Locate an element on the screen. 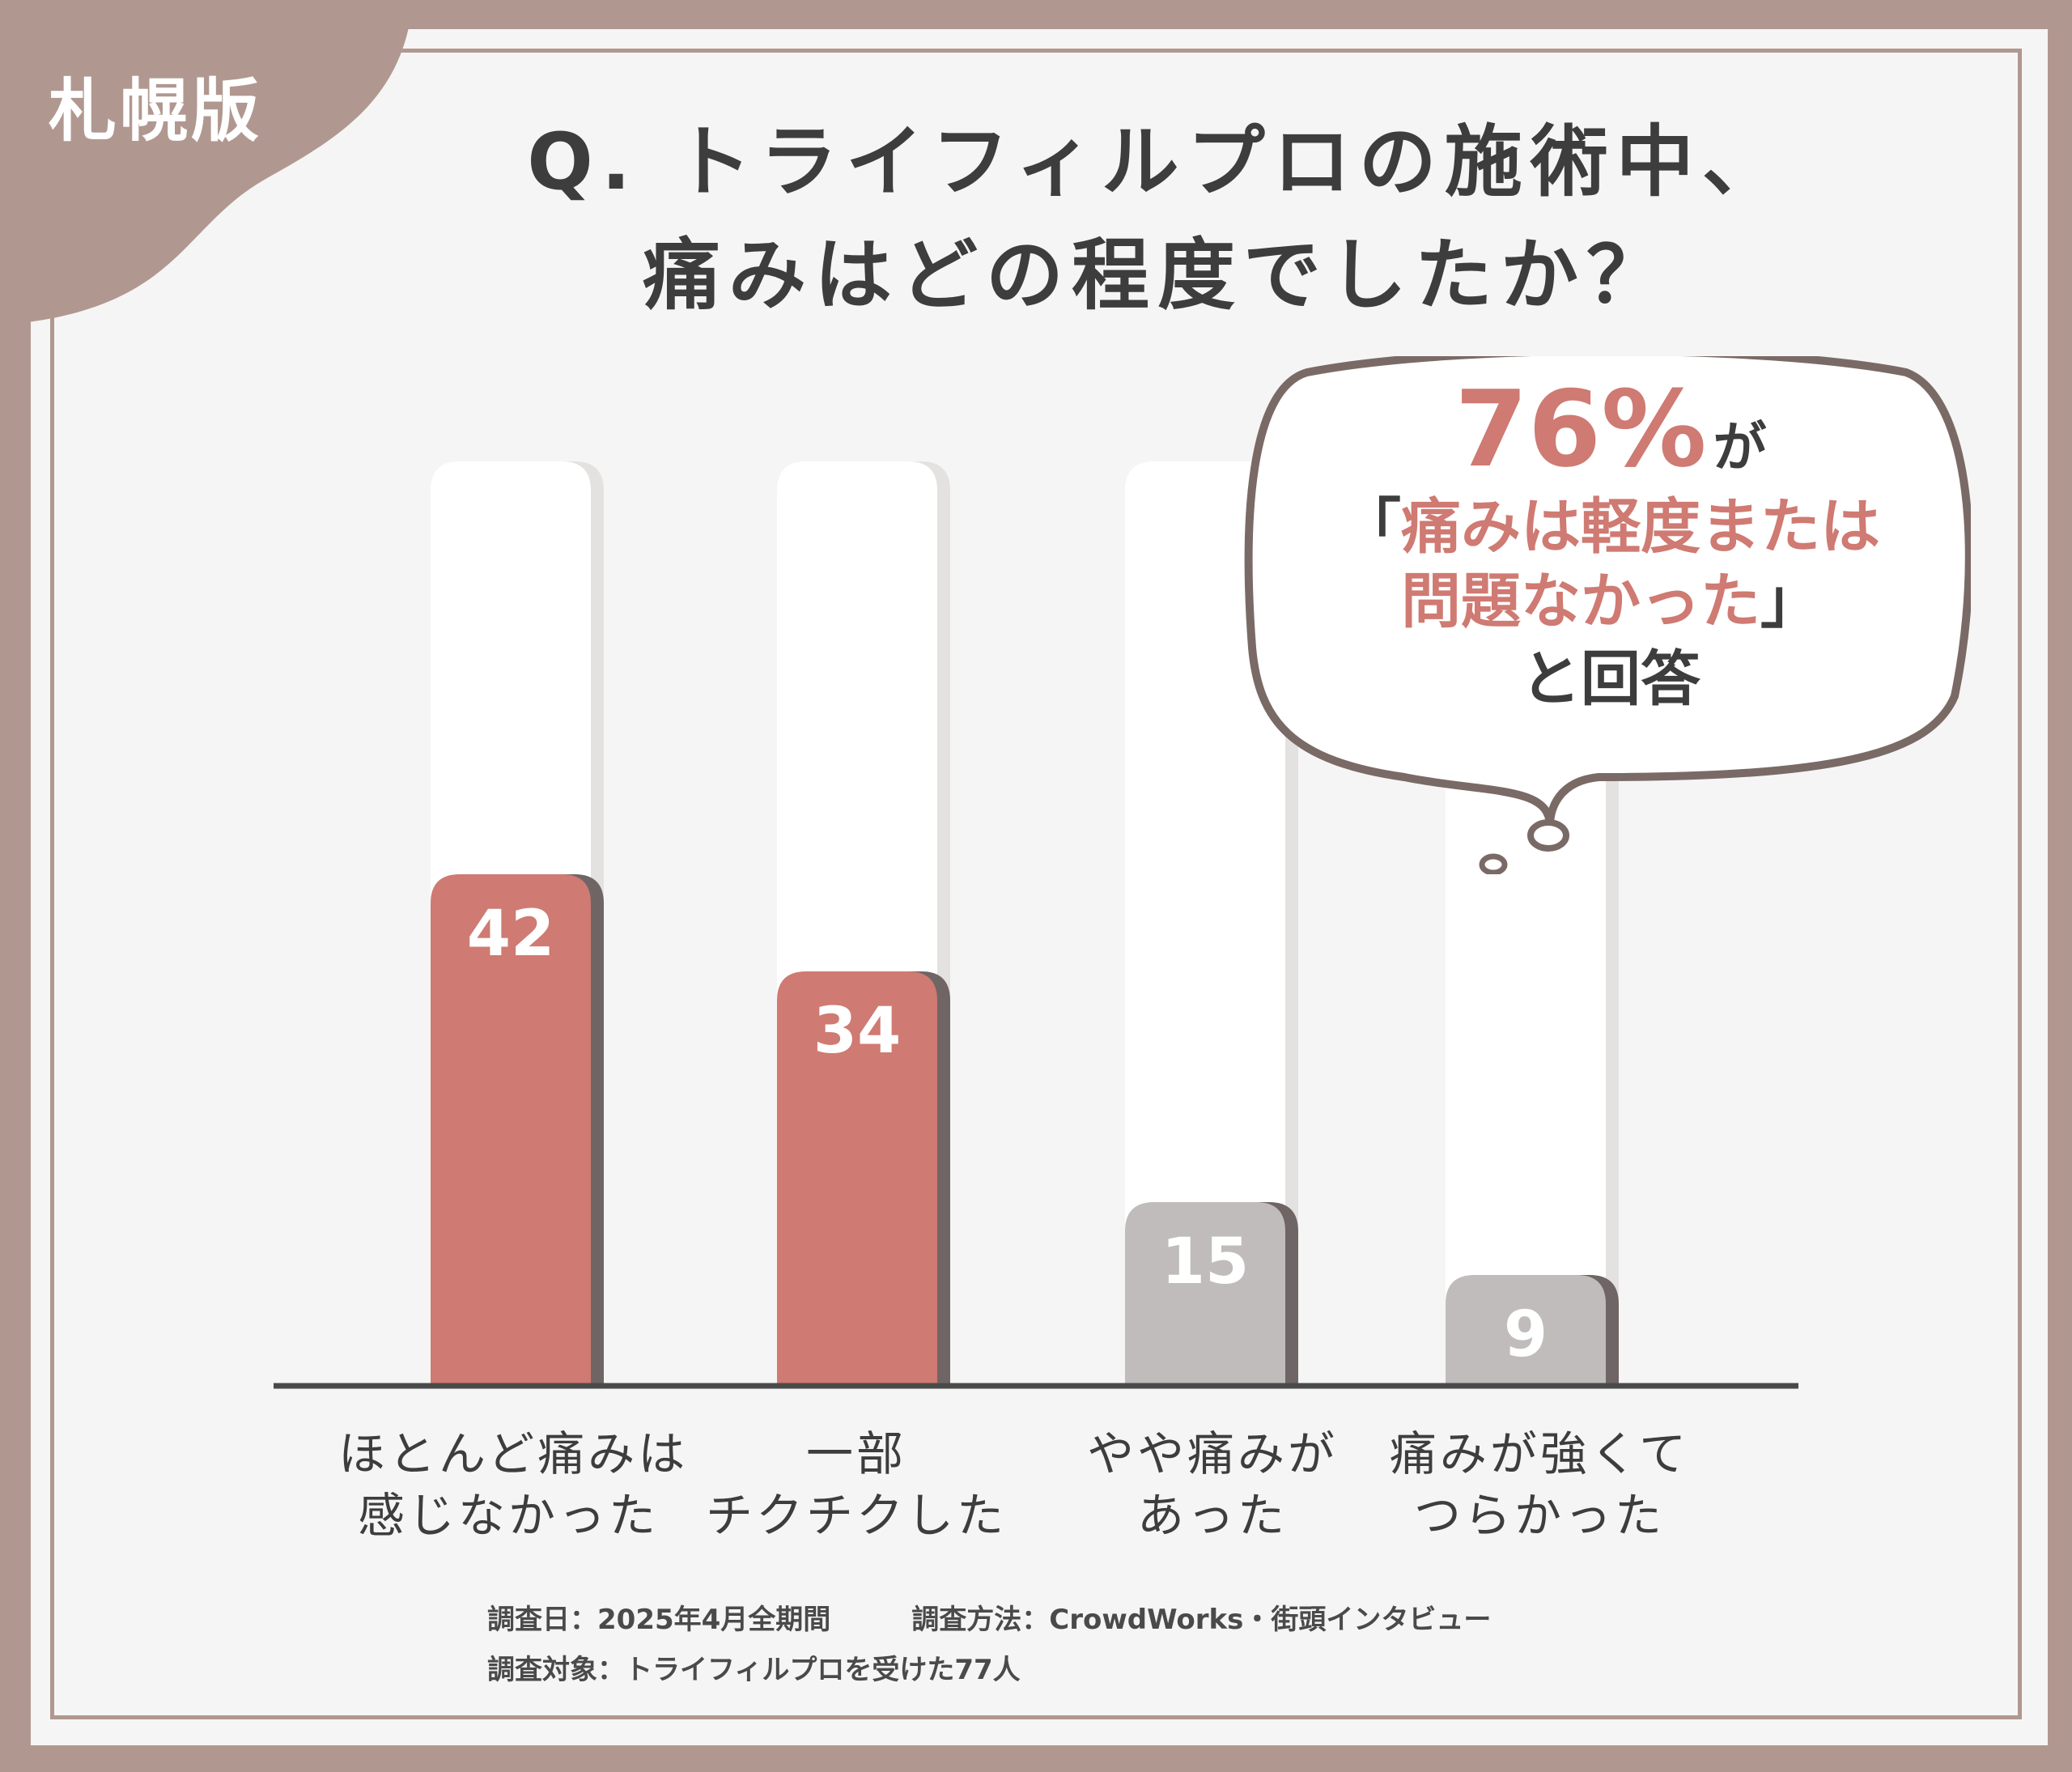  callout-close-bracket: 」 is located at coordinates (1790, 601).